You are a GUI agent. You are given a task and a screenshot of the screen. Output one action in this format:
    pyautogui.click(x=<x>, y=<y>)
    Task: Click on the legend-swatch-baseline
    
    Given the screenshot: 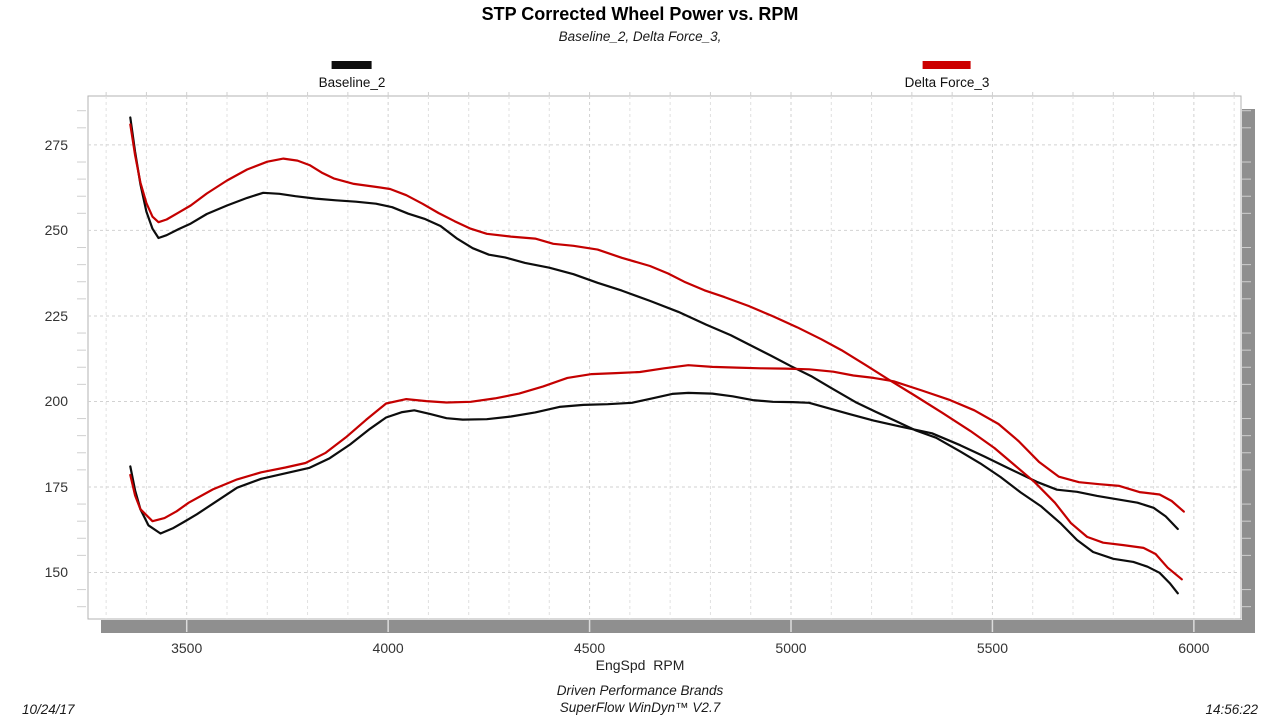 What is the action you would take?
    pyautogui.click(x=352, y=65)
    